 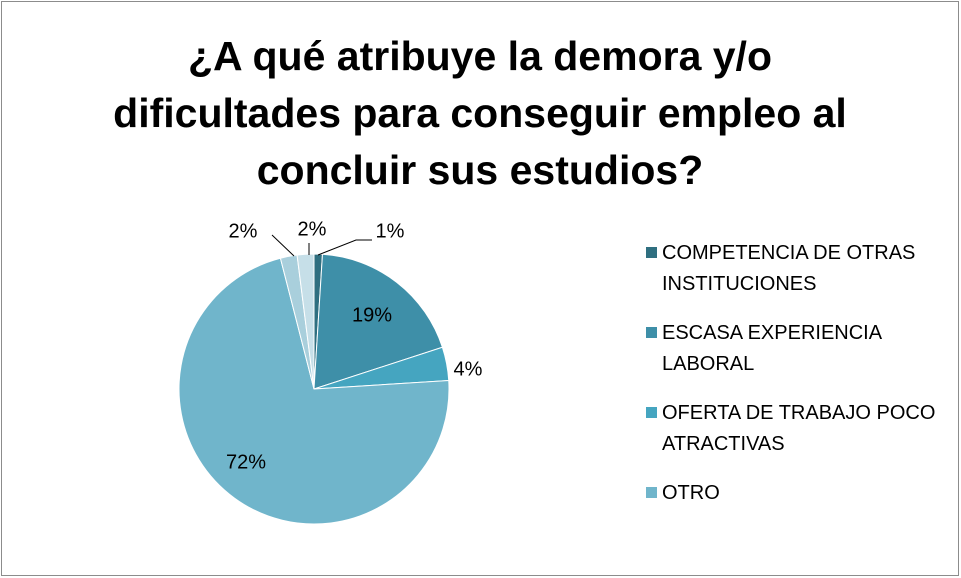 What do you see at coordinates (794, 493) in the screenshot?
I see `legend-item: OTRO` at bounding box center [794, 493].